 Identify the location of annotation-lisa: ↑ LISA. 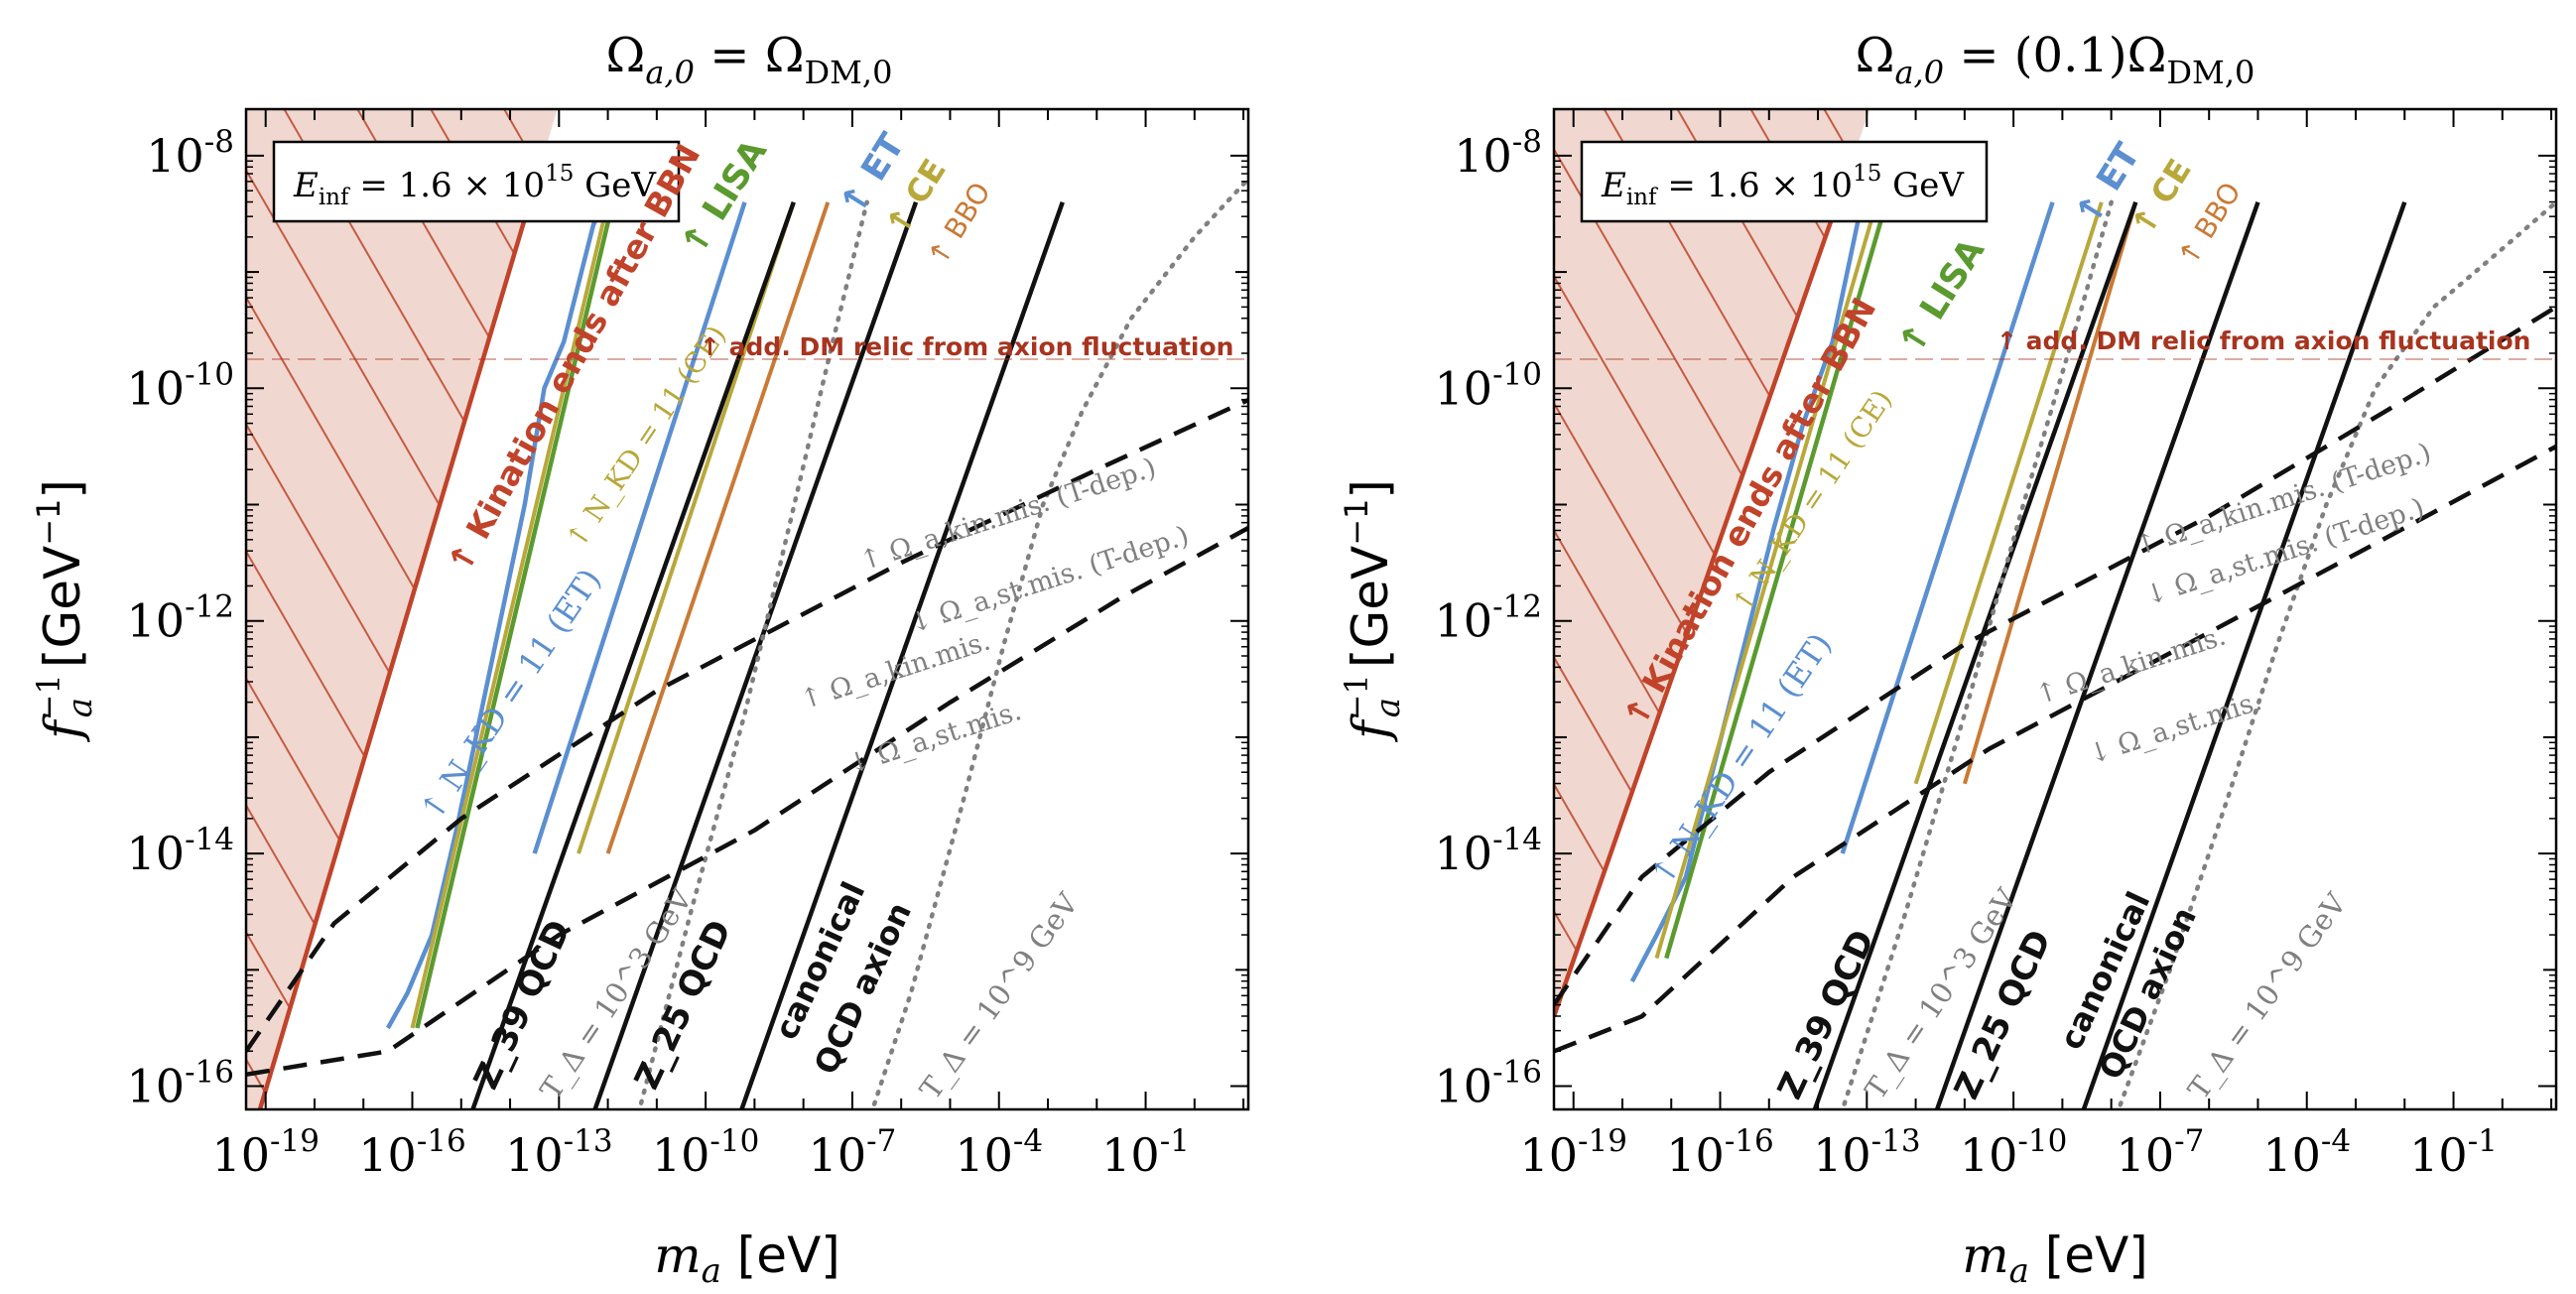
(1942, 297).